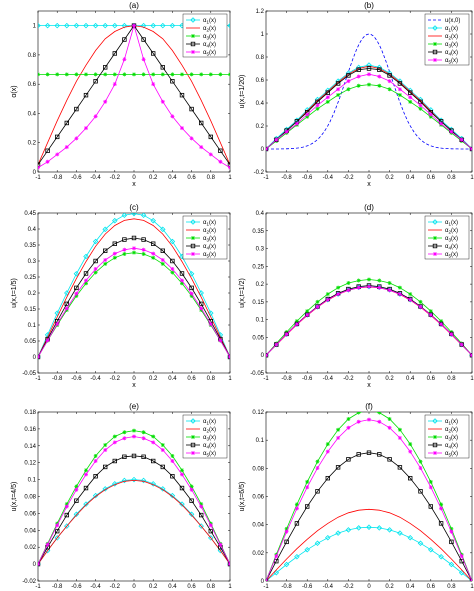 The width and height of the screenshot is (474, 591). I want to click on legend-box, so click(447, 237).